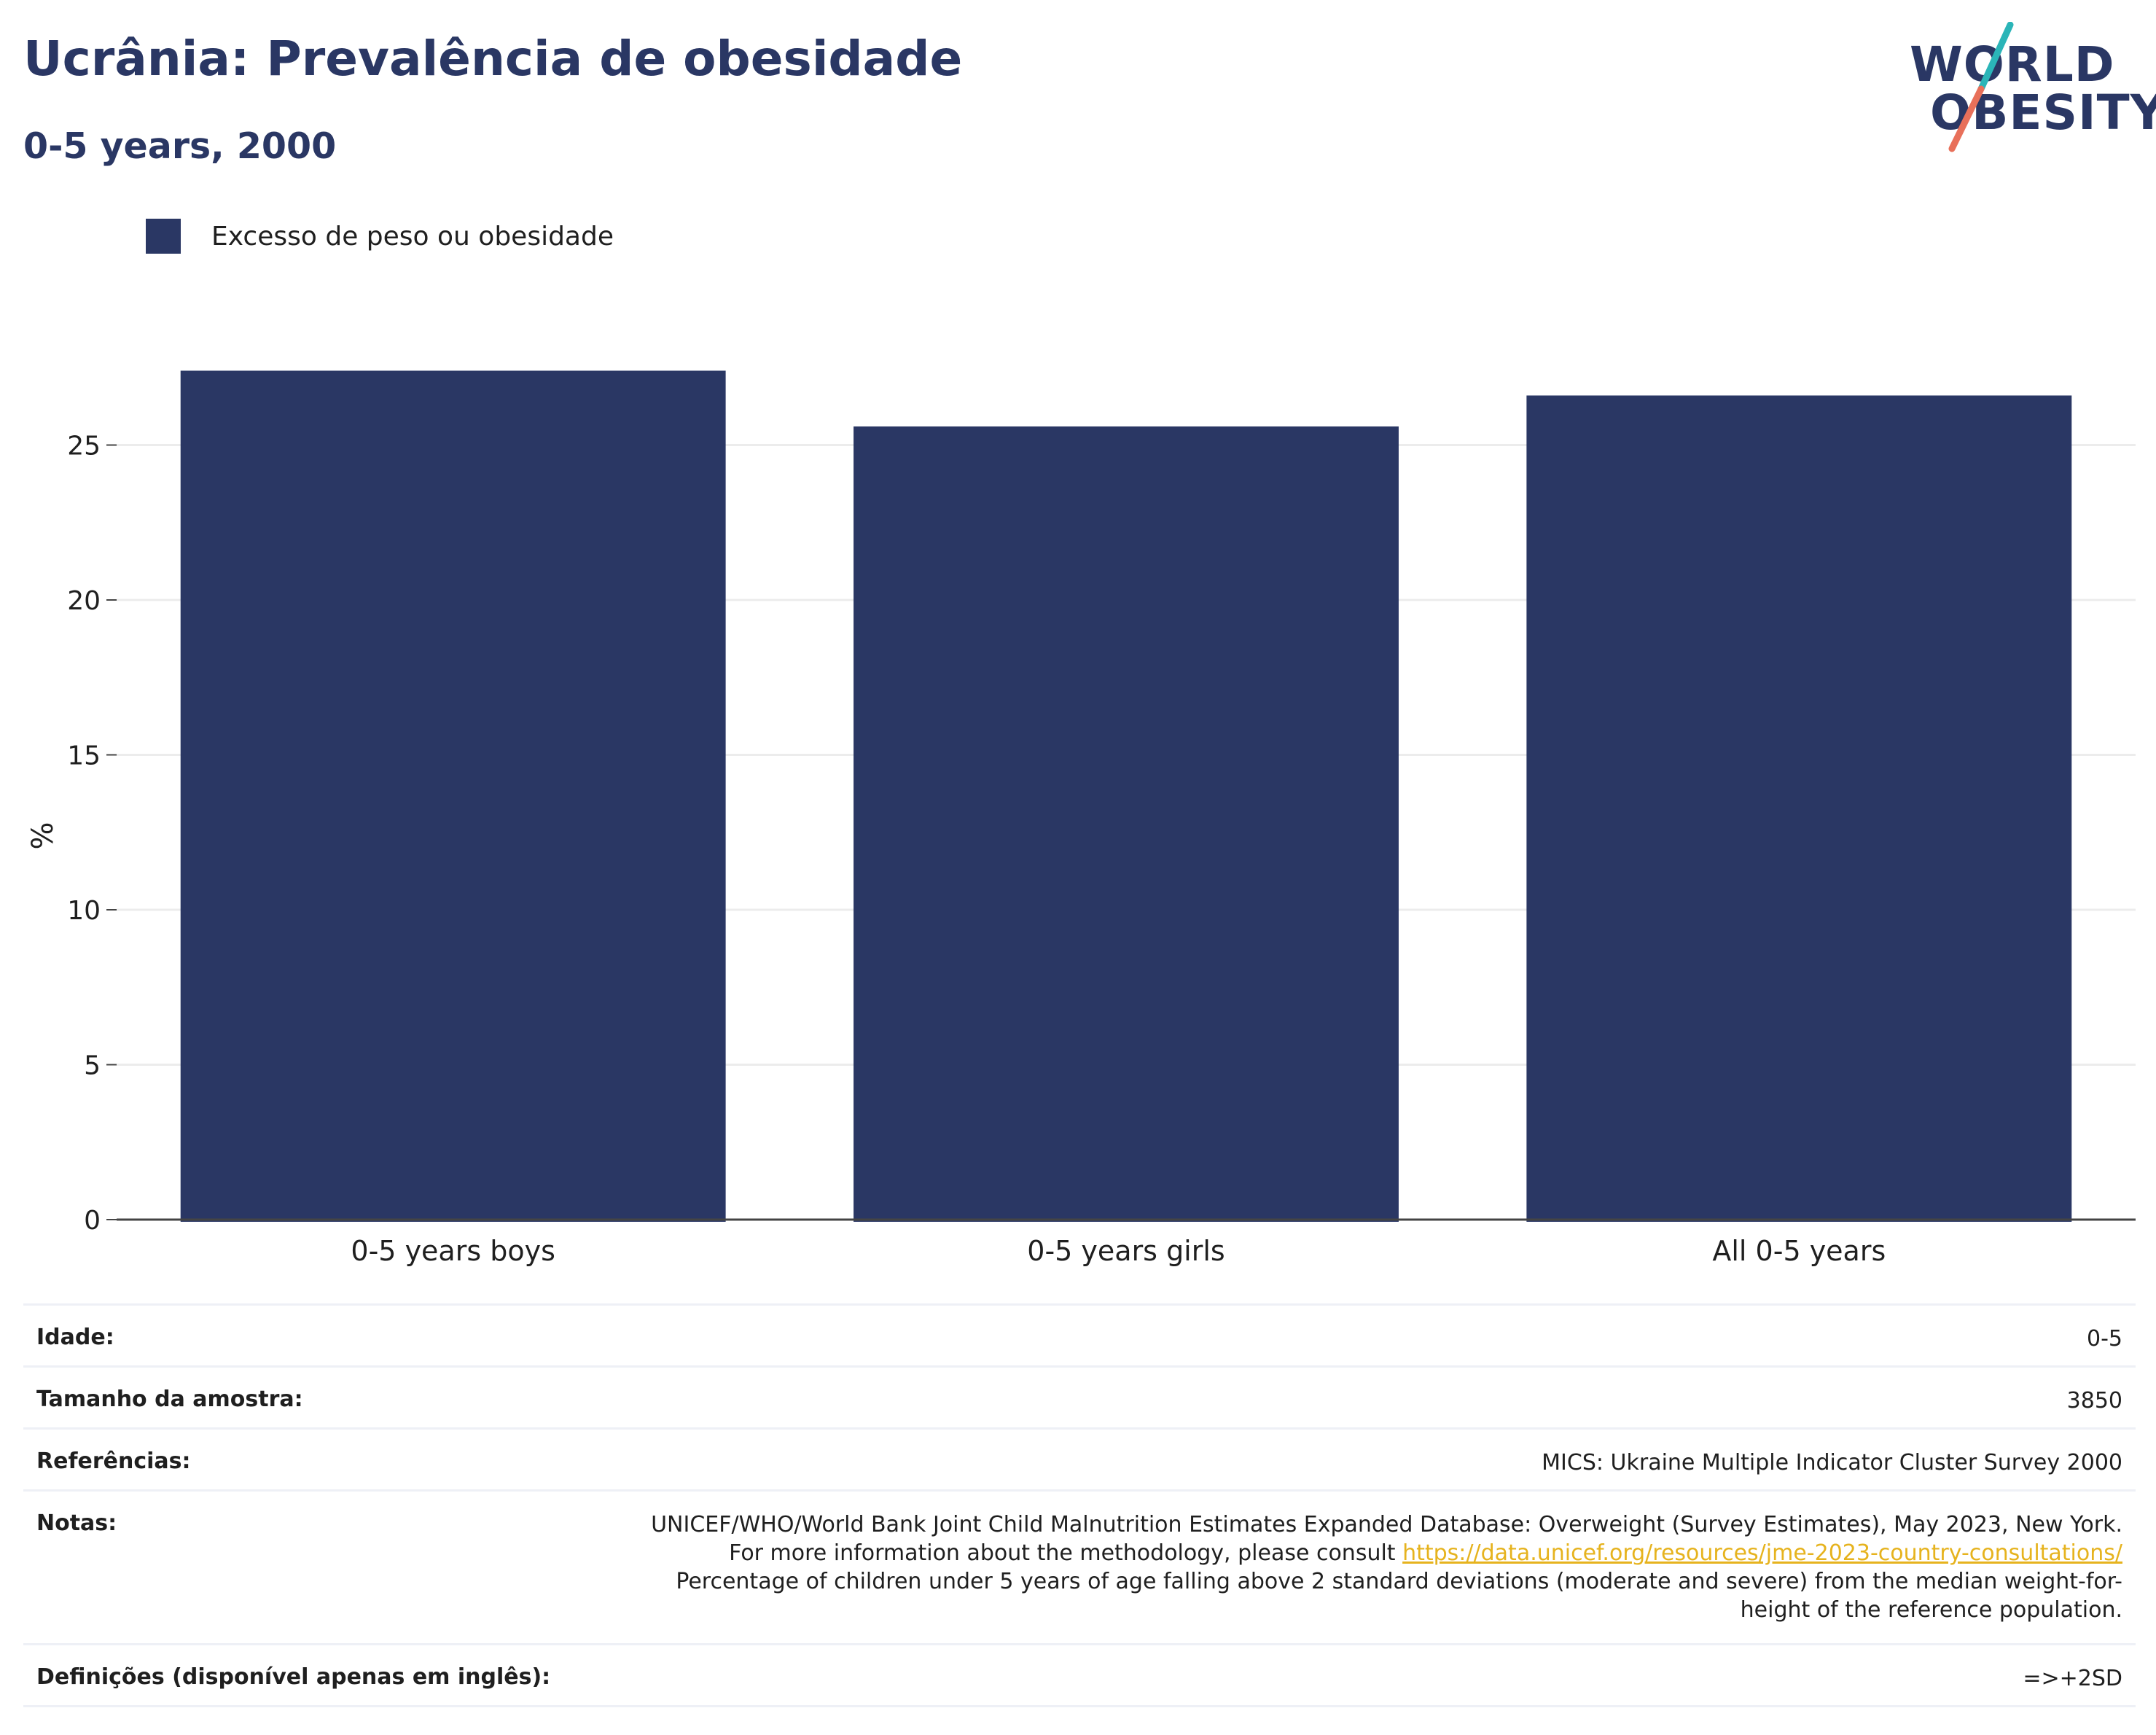  Describe the element at coordinates (170, 1399) in the screenshot. I see `info-label-sample-size: Tamanho da amostra:` at that location.